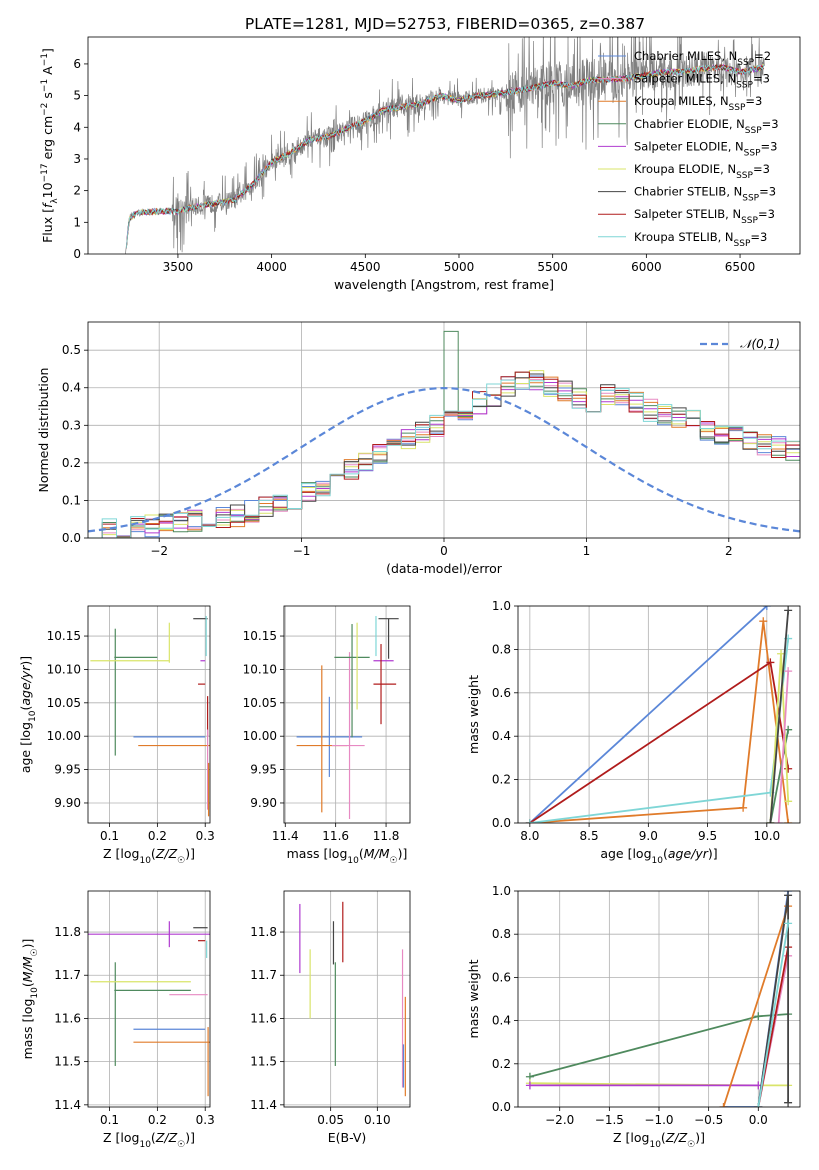 The height and width of the screenshot is (1170, 819). I want to click on weight-line-kroupa-miles, so click(659, 722).